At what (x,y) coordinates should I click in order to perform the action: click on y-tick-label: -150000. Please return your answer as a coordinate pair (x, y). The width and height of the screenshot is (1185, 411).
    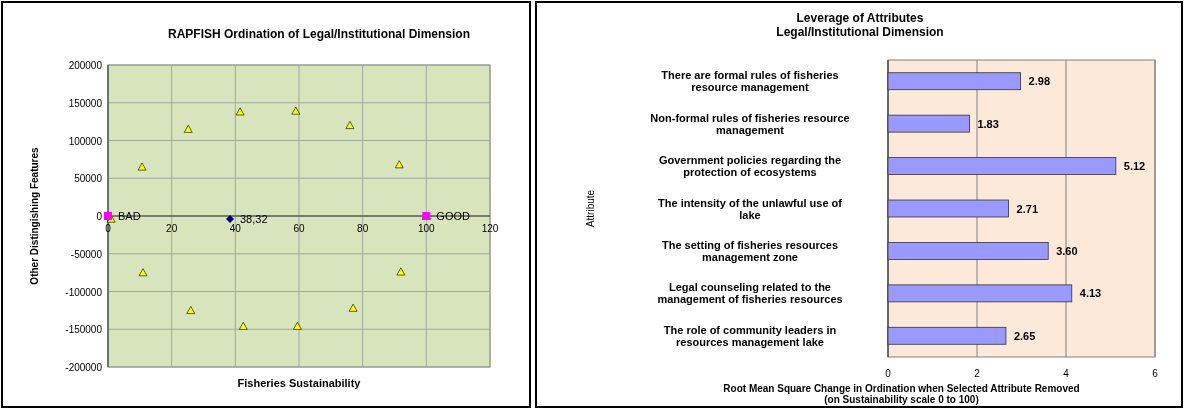
    Looking at the image, I should click on (84, 330).